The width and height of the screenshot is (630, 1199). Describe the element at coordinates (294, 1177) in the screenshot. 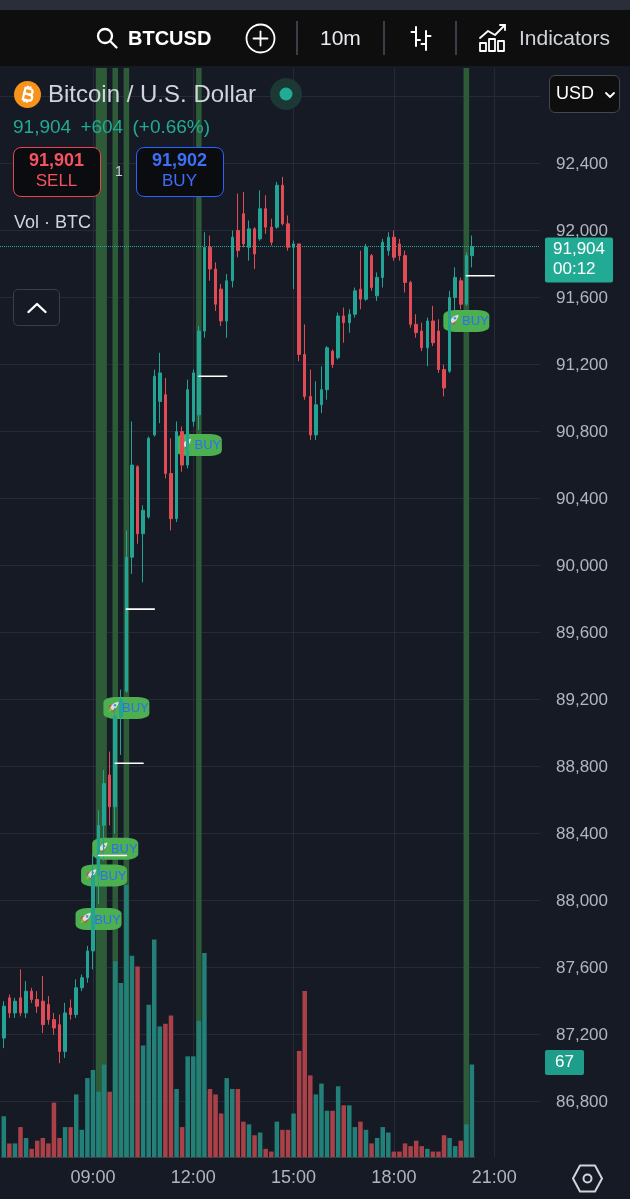

I see `x-tick-label: 15:00` at that location.